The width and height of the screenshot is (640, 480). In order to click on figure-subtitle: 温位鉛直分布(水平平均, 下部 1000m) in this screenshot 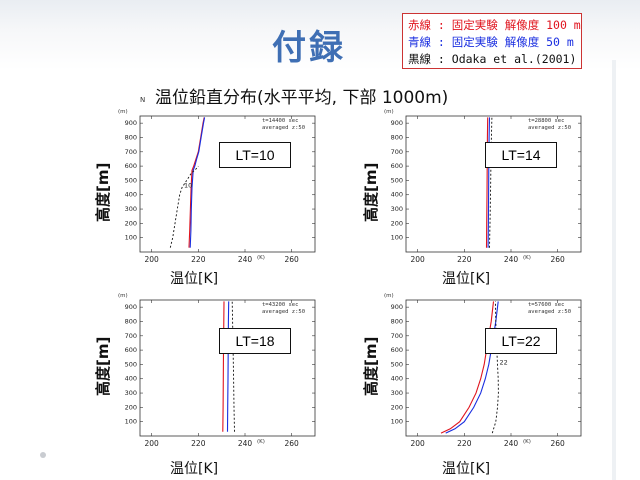, I will do `click(302, 98)`.